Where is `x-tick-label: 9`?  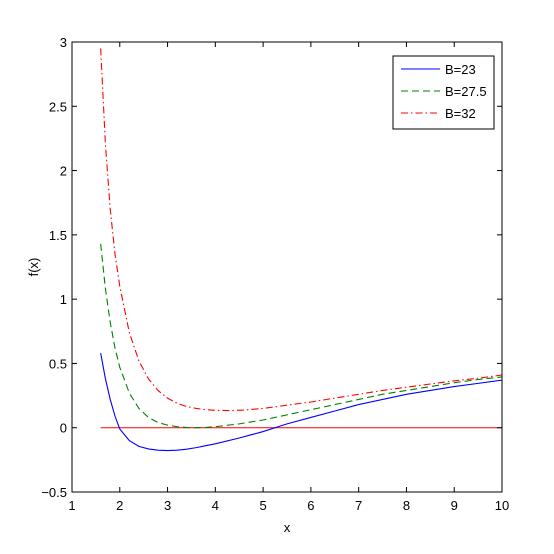 x-tick-label: 9 is located at coordinates (454, 505).